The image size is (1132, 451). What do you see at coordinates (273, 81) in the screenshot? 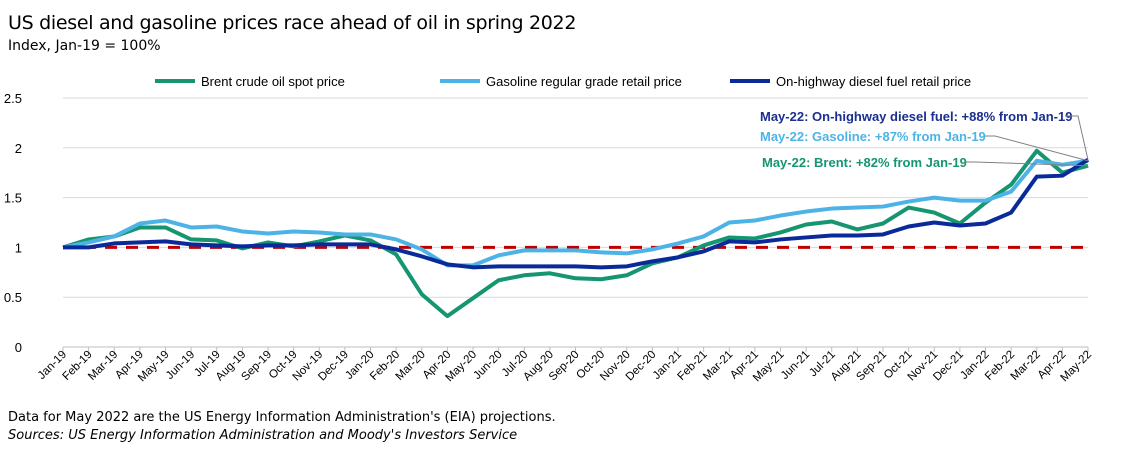
I see `legend-label: Brent crude oil spot price` at bounding box center [273, 81].